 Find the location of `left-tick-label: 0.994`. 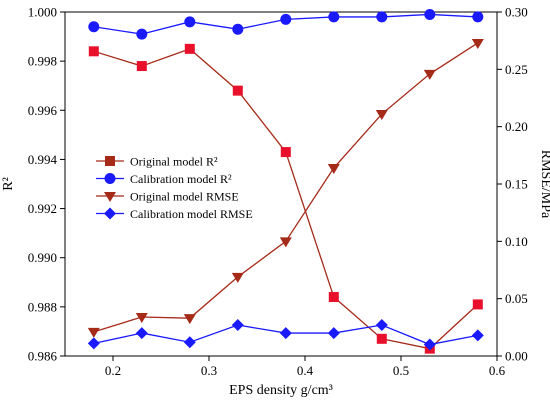

left-tick-label: 0.994 is located at coordinates (43, 159).